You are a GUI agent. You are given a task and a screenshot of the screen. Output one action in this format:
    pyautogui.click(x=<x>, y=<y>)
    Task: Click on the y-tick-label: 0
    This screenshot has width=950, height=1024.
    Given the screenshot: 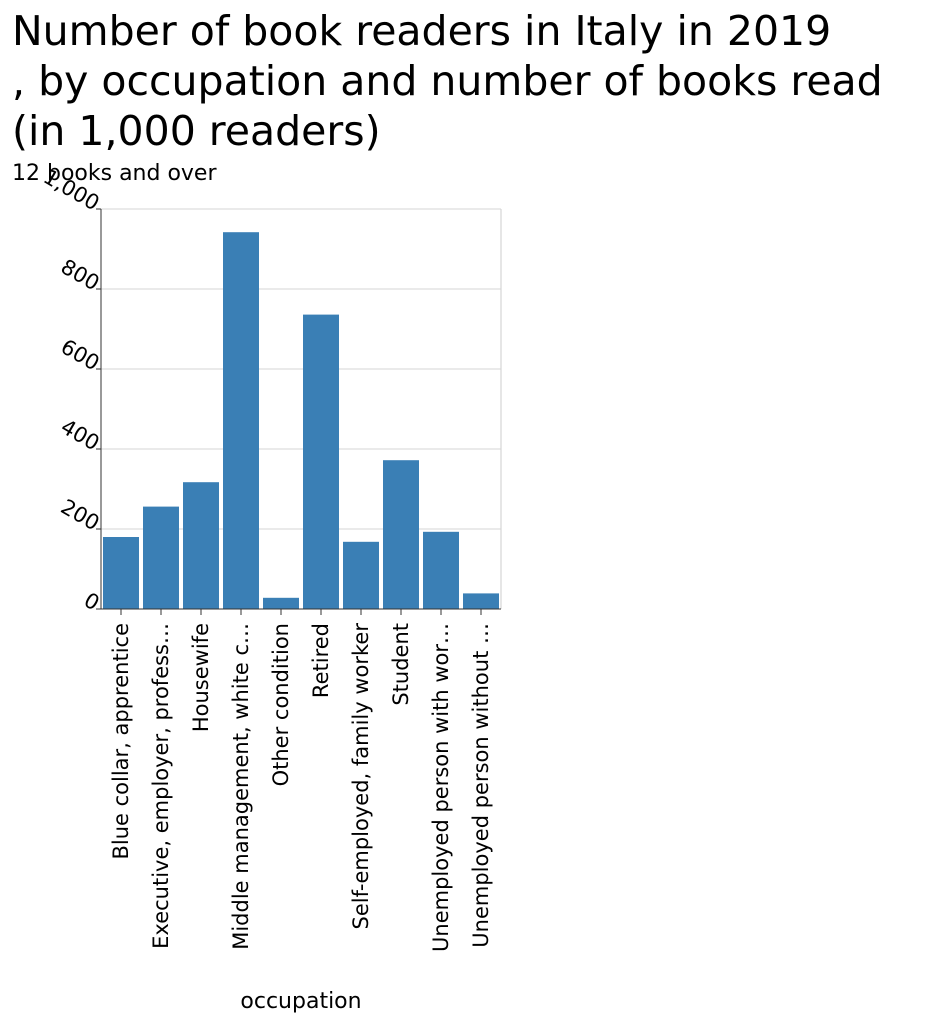 What is the action you would take?
    pyautogui.click(x=92, y=601)
    